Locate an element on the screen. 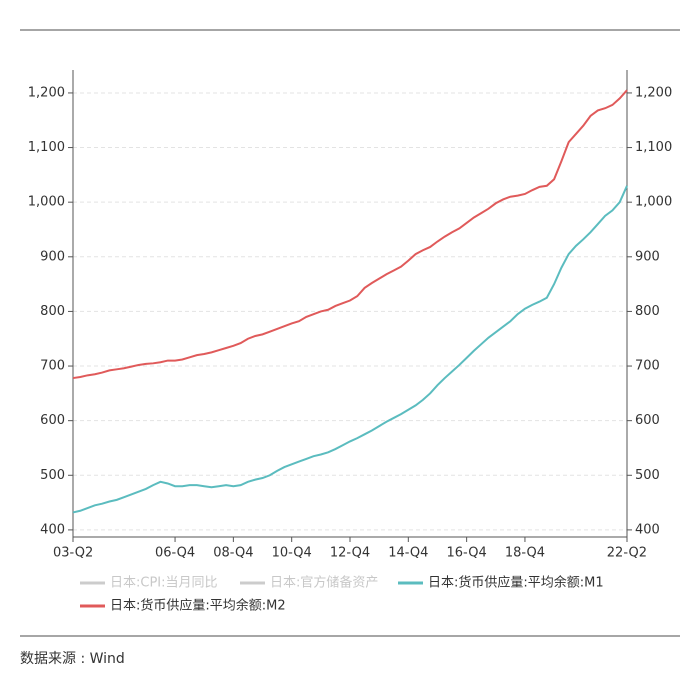  y2-tick-label: 900 is located at coordinates (647, 256).